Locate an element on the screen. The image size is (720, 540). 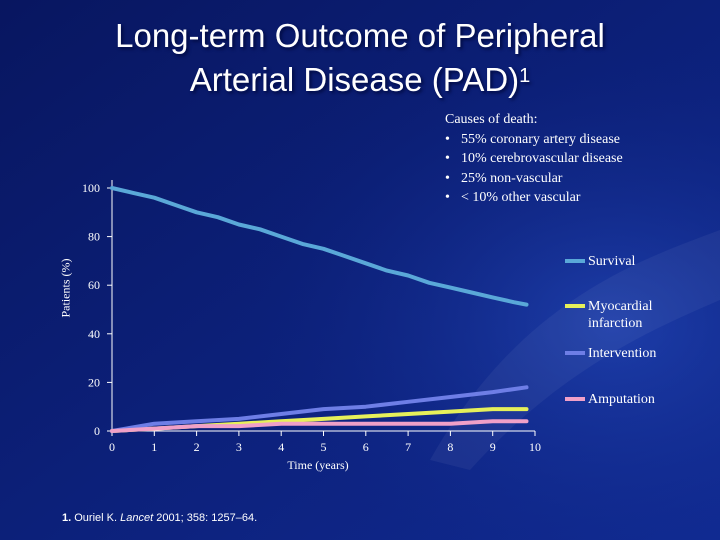
y-tick-label: 100 is located at coordinates (91, 188).